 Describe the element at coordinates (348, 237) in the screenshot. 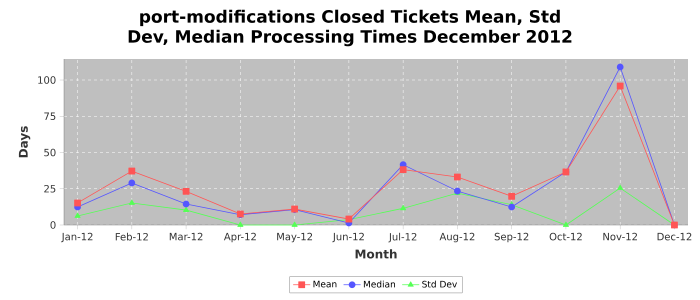

I see `x-tick-label: Jun-12` at that location.